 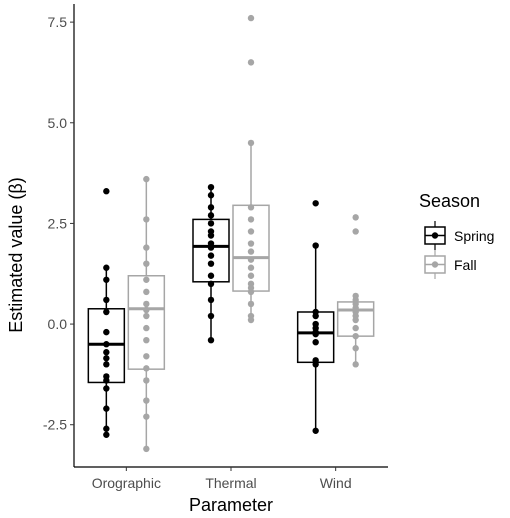 I want to click on legend-item-spring: Spring, so click(x=459, y=235).